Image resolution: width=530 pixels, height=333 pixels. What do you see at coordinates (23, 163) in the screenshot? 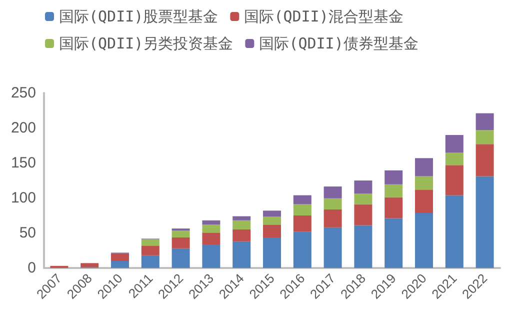
I see `y-tick-label: 150` at bounding box center [23, 163].